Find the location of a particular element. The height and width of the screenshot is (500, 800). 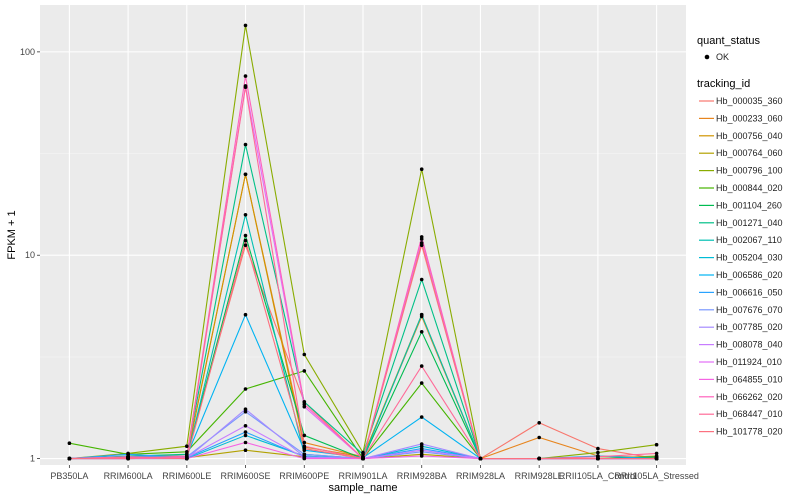

legend-label: Hb_001104_260 is located at coordinates (749, 205).